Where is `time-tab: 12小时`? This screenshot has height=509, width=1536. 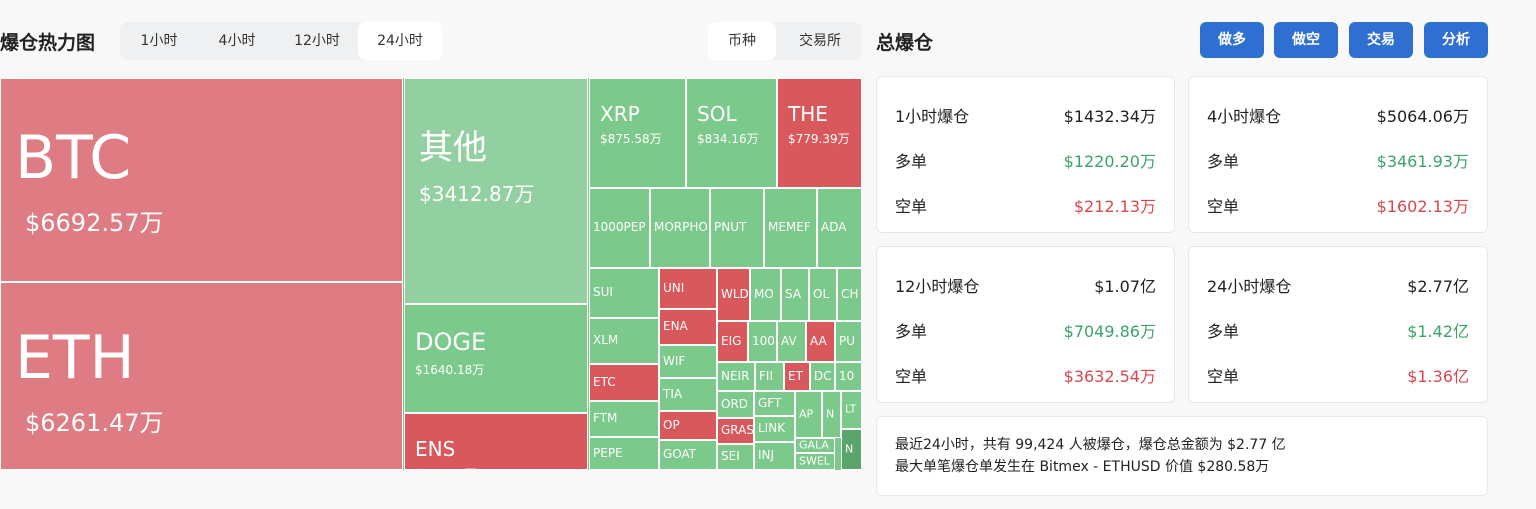
time-tab: 12小时 is located at coordinates (317, 41).